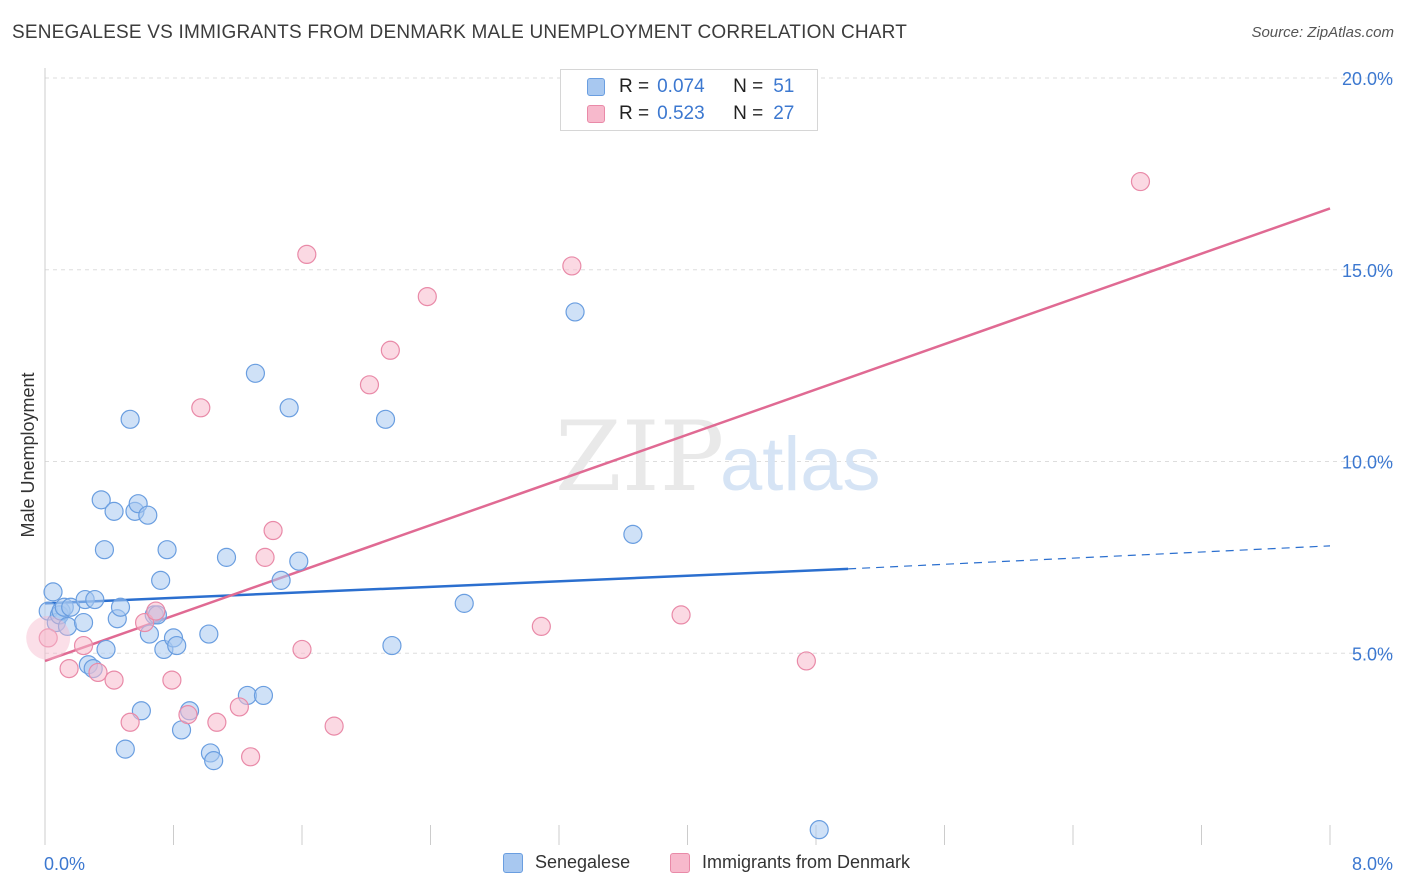 The width and height of the screenshot is (1406, 892). I want to click on source-label: Source: ZipAtlas.com, so click(1322, 32).